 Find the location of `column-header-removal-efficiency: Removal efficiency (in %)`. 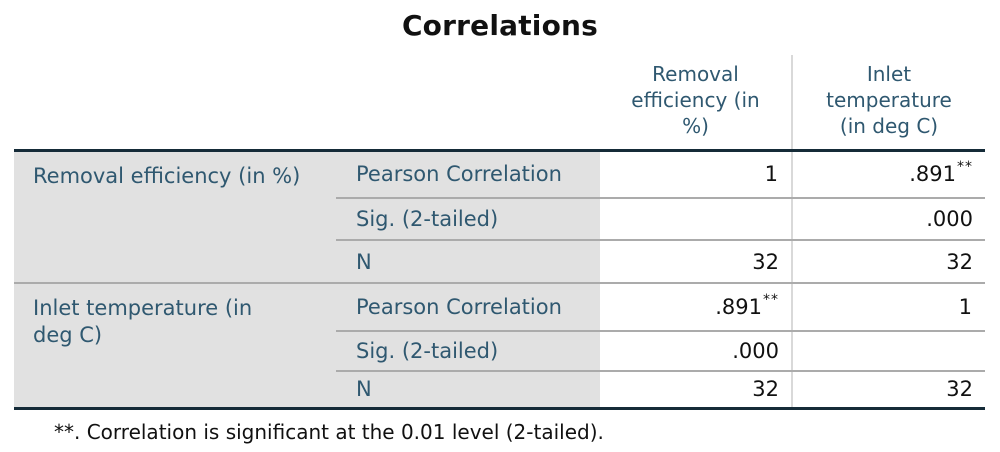

column-header-removal-efficiency: Removal efficiency (in %) is located at coordinates (696, 102).